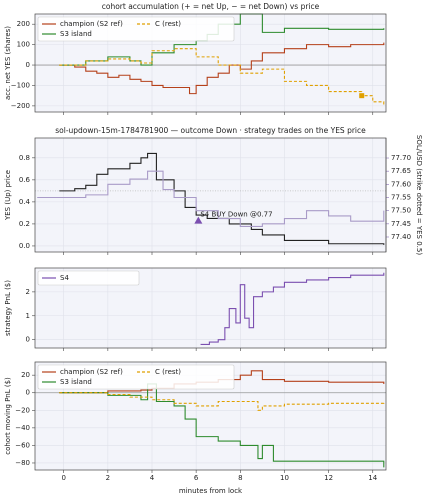  I want to click on y-label: YES (Up) price, so click(8, 195).